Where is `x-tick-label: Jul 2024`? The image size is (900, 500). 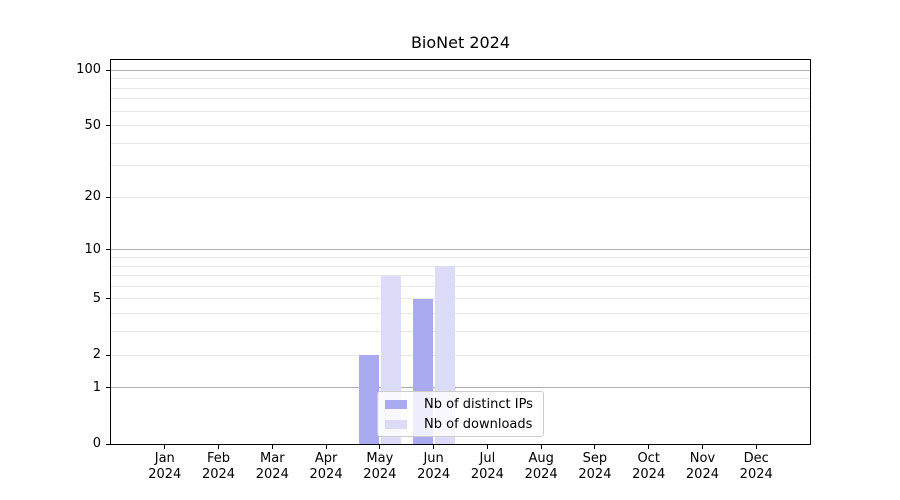 x-tick-label: Jul 2024 is located at coordinates (487, 466).